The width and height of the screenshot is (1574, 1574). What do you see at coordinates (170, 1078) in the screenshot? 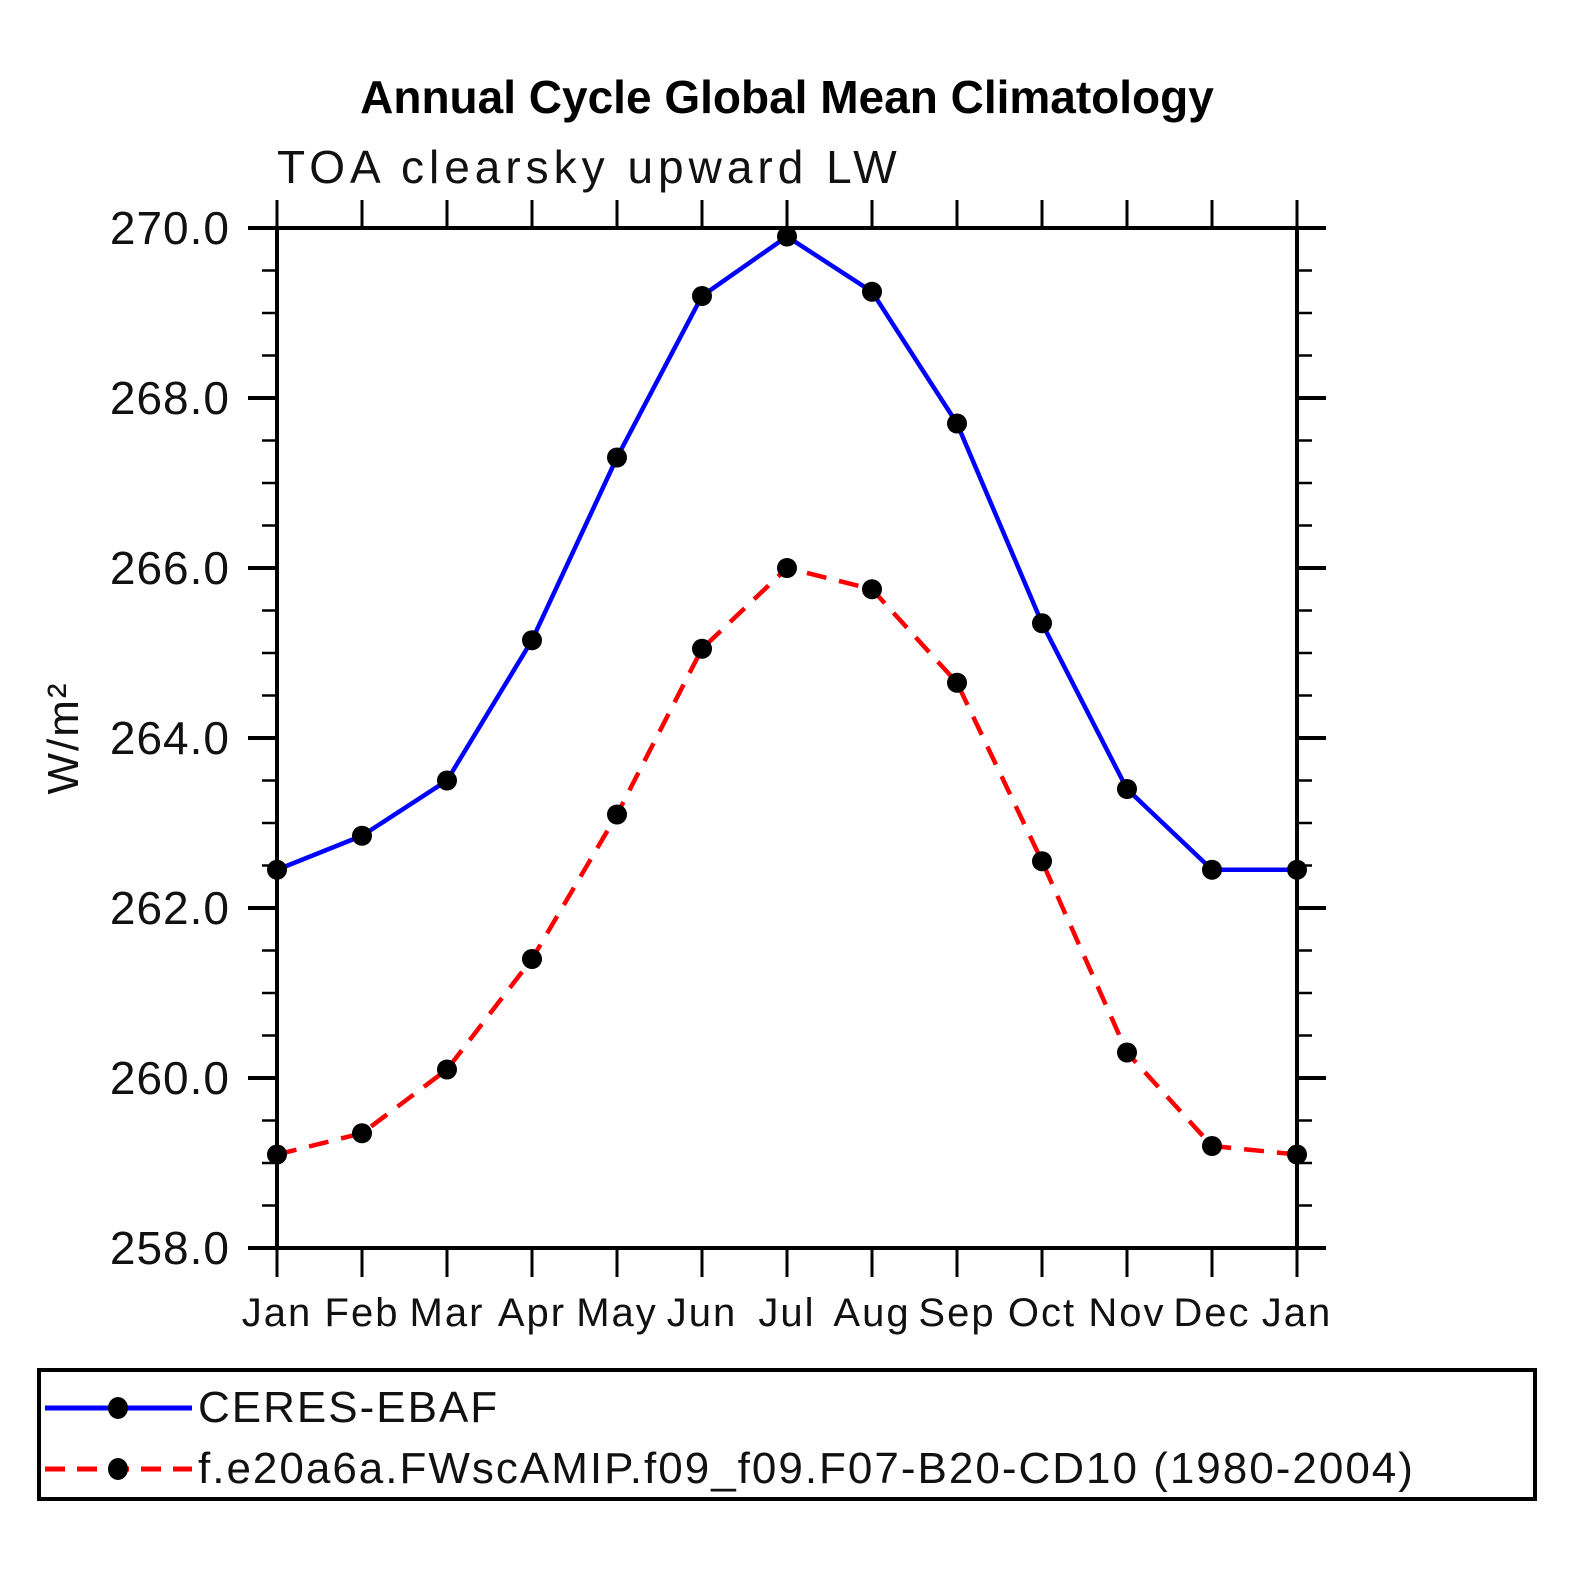
I see `svg-text: 260.0` at bounding box center [170, 1078].